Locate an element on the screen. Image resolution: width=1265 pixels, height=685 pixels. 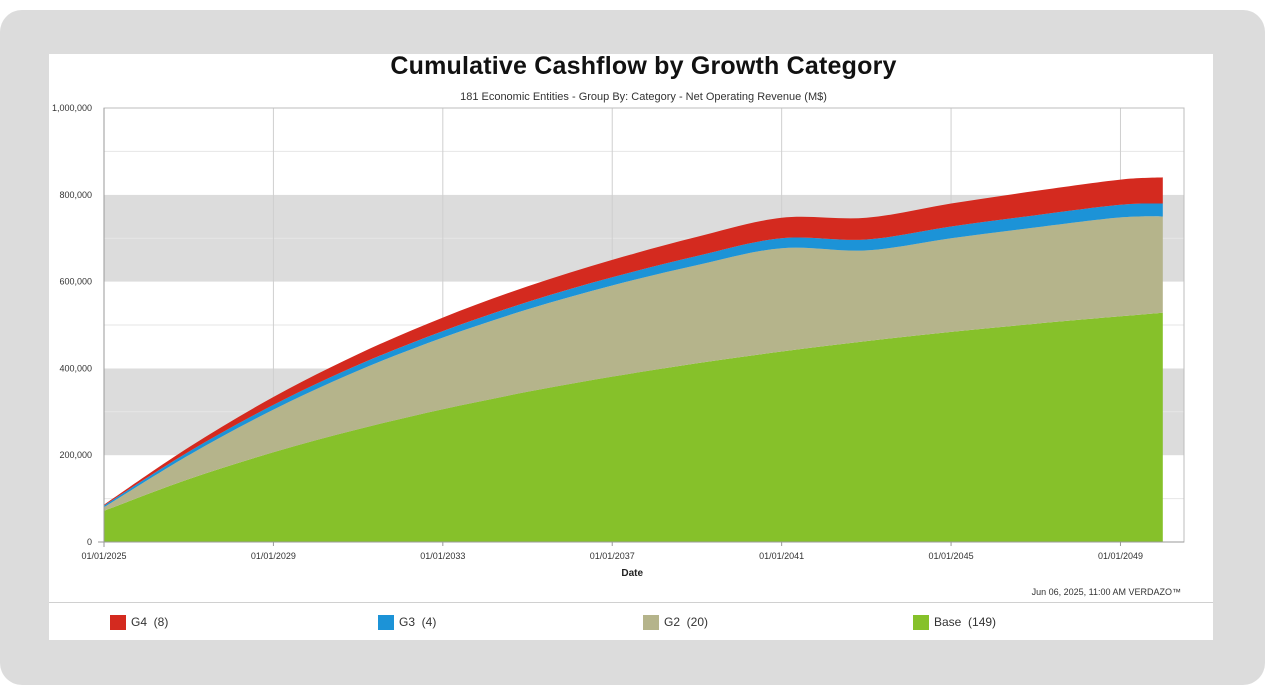
y-tick-label: 0 is located at coordinates (89, 542).